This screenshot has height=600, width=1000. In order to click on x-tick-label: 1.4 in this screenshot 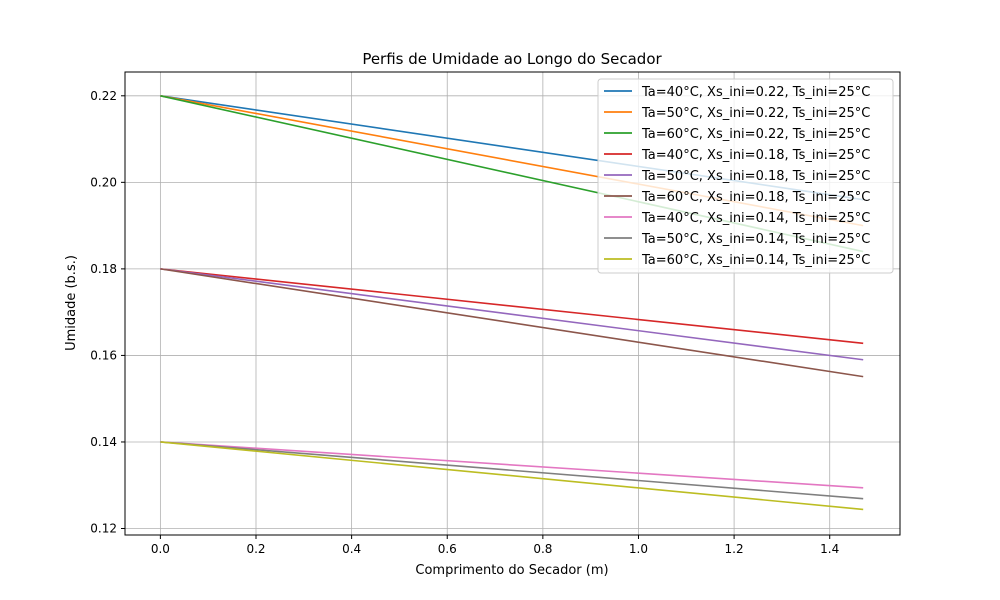, I will do `click(829, 549)`.